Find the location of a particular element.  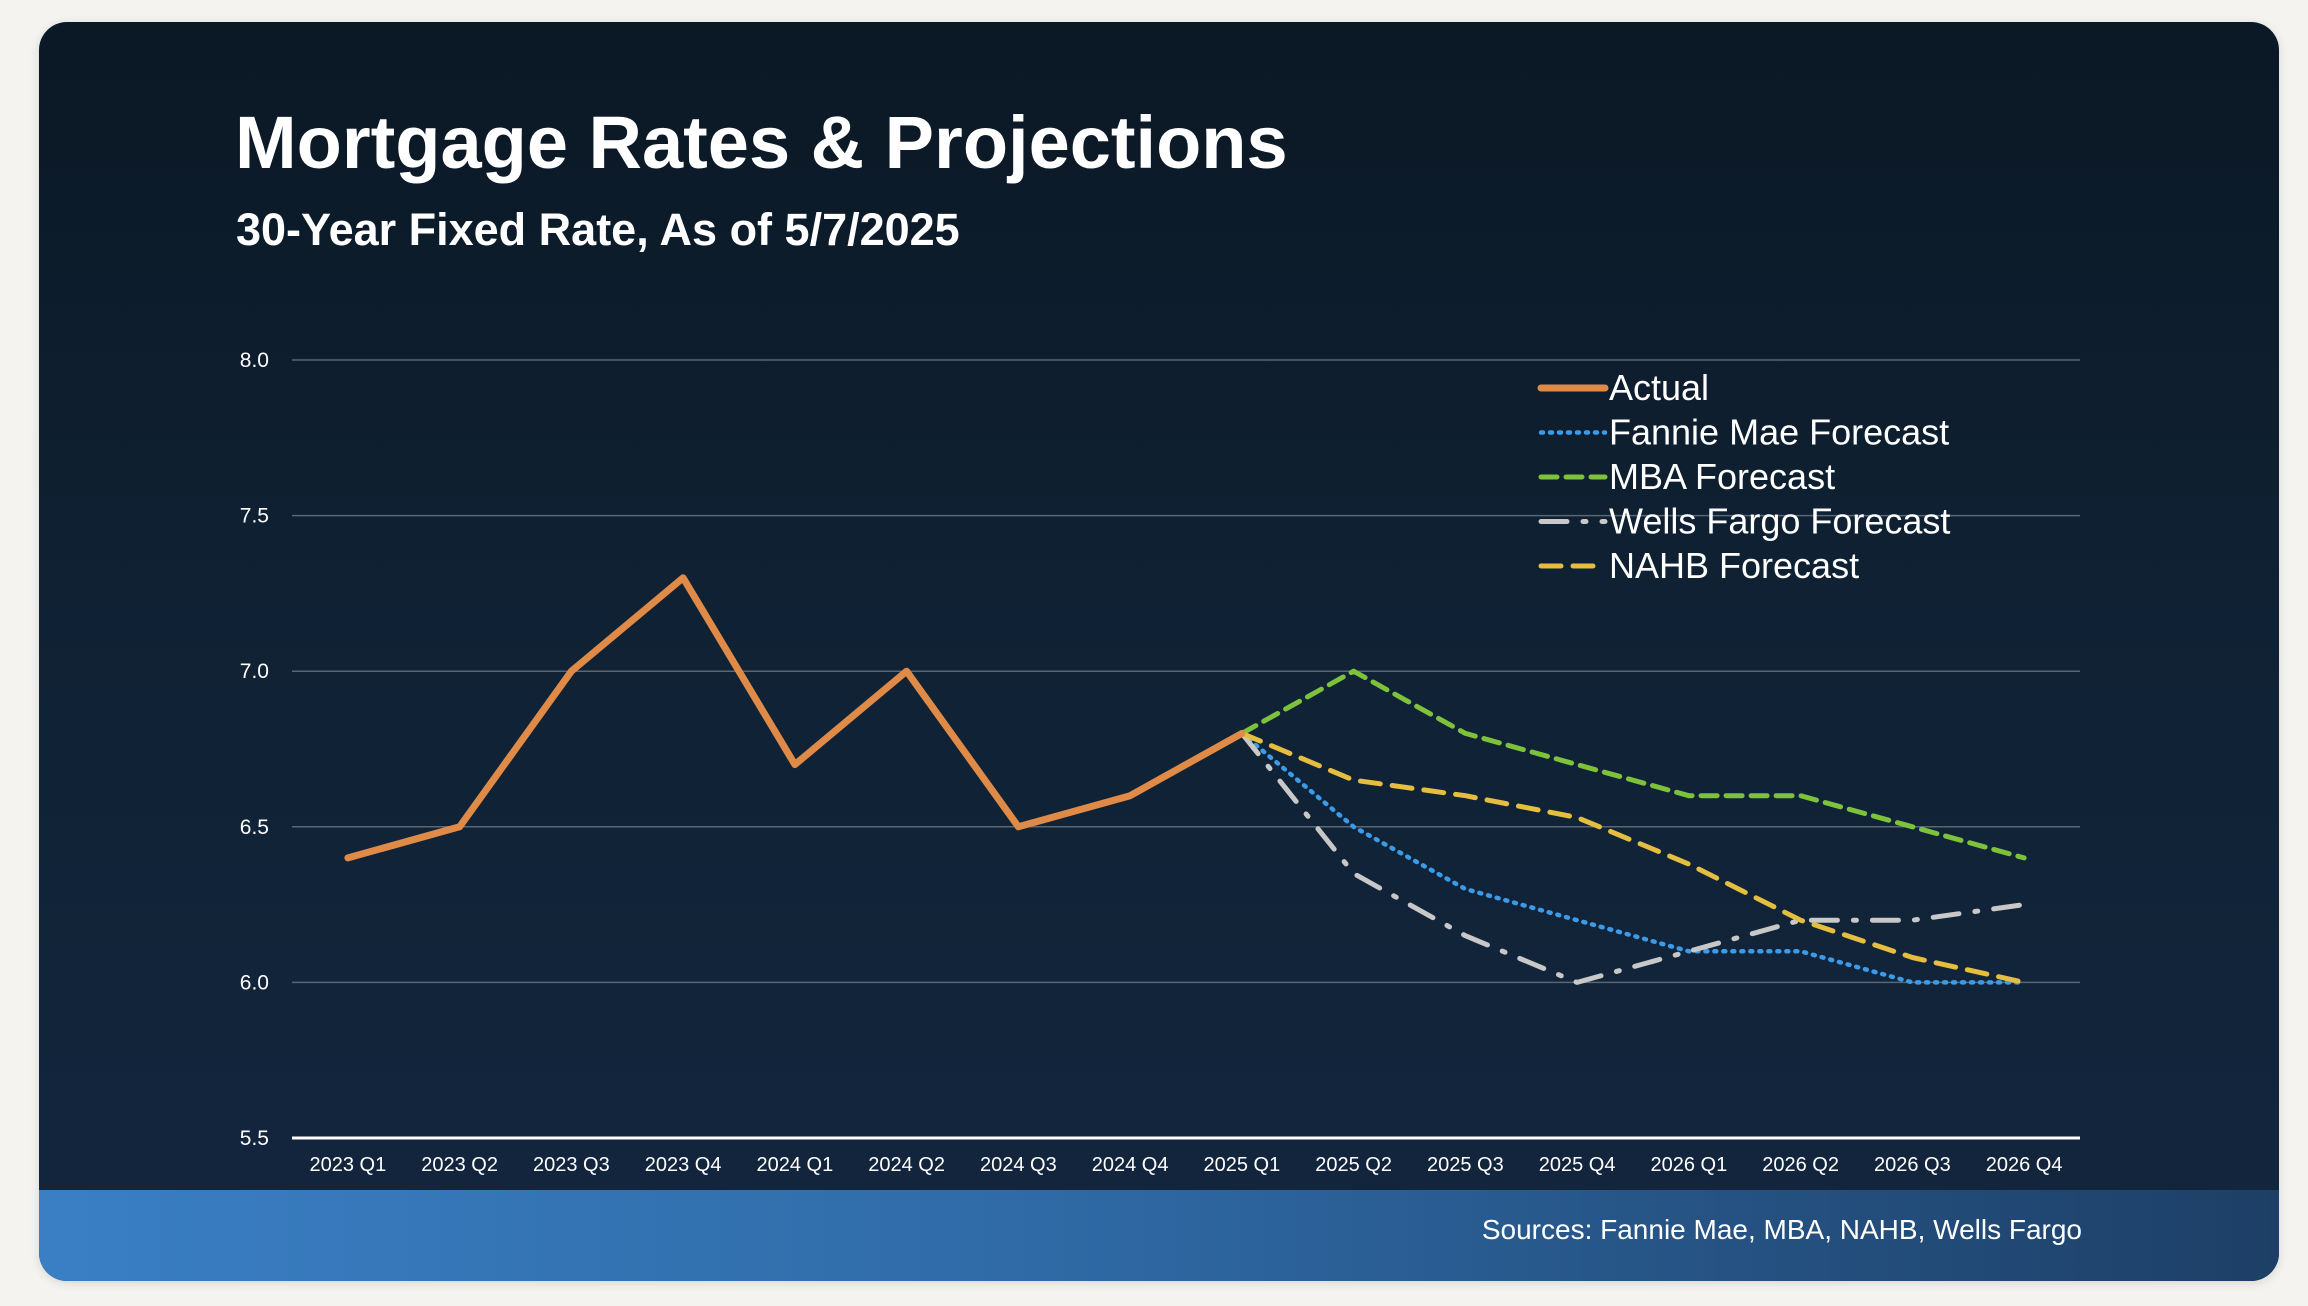

chart-subtitle: 30-Year Fixed Rate, As of 5/7/2025 is located at coordinates (598, 229).